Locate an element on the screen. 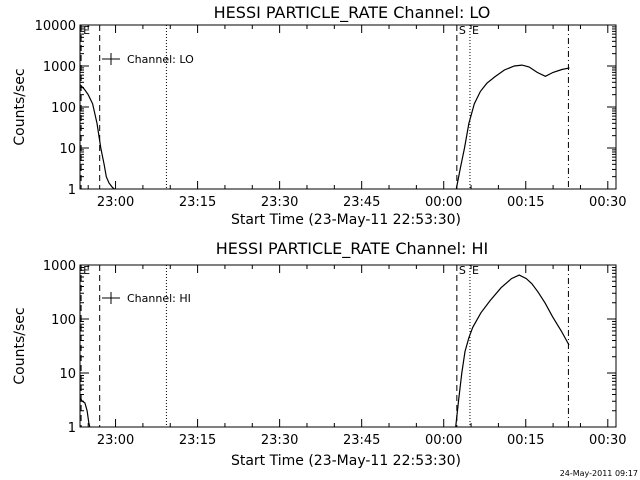  legend-label: Channel: HI is located at coordinates (159, 298).